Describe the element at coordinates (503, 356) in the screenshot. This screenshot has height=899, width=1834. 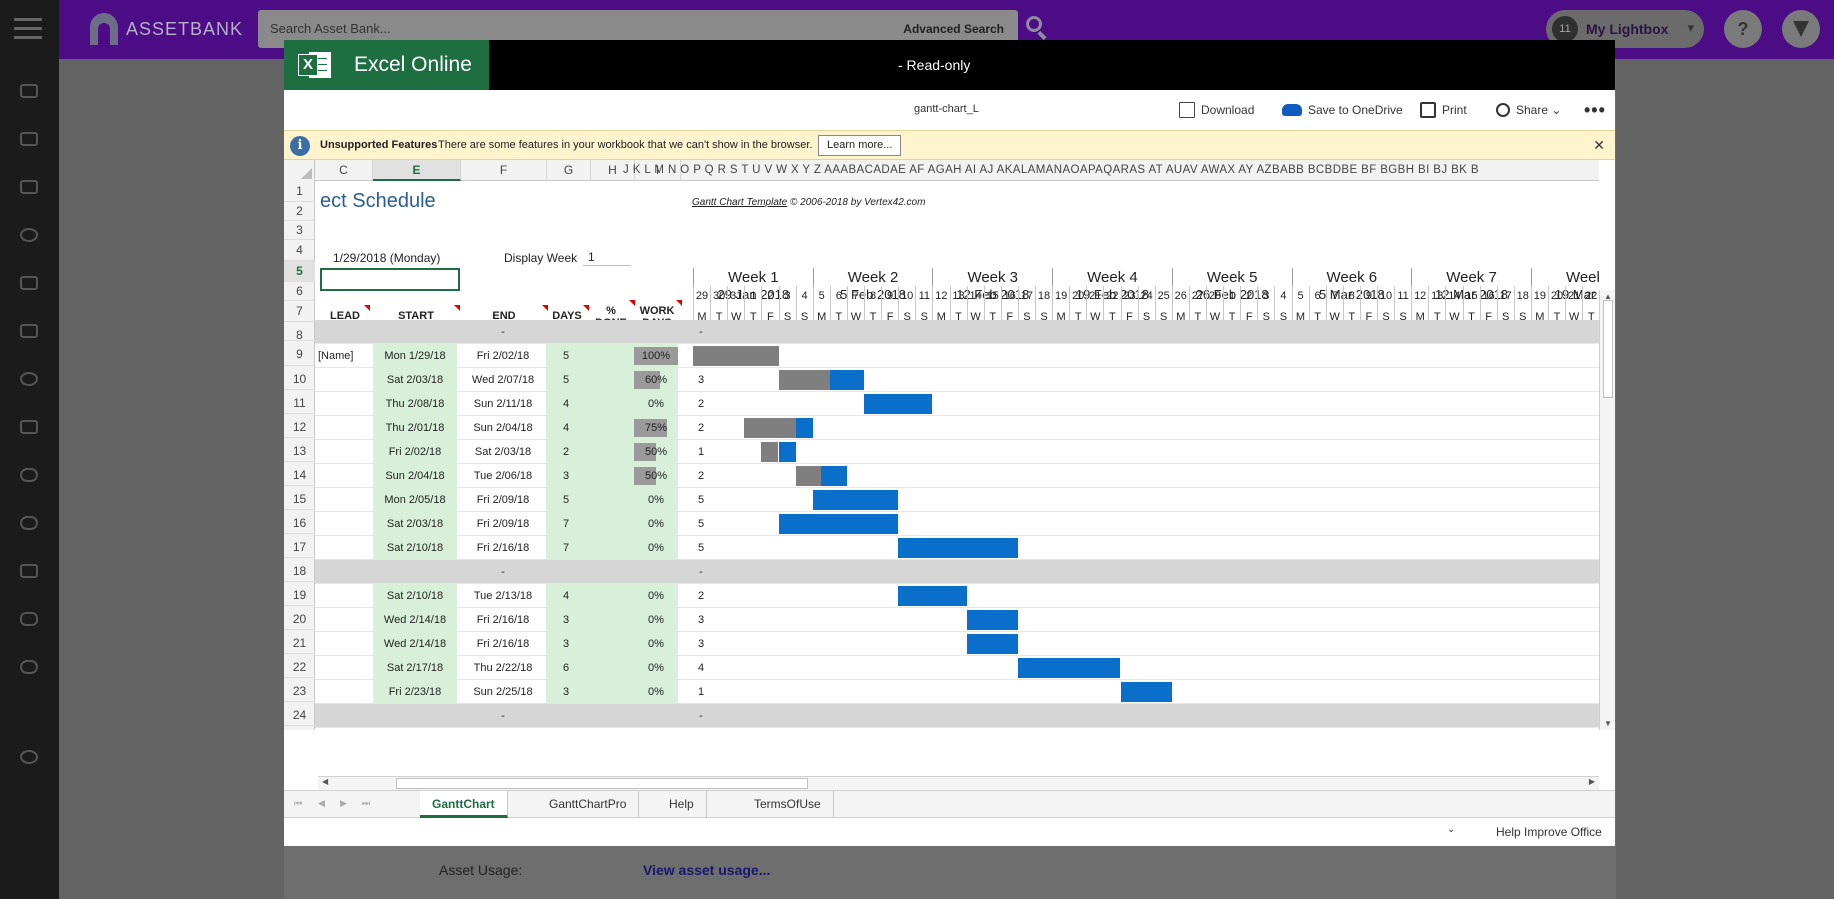
I see `end-cell: Fri 2/02/18` at that location.